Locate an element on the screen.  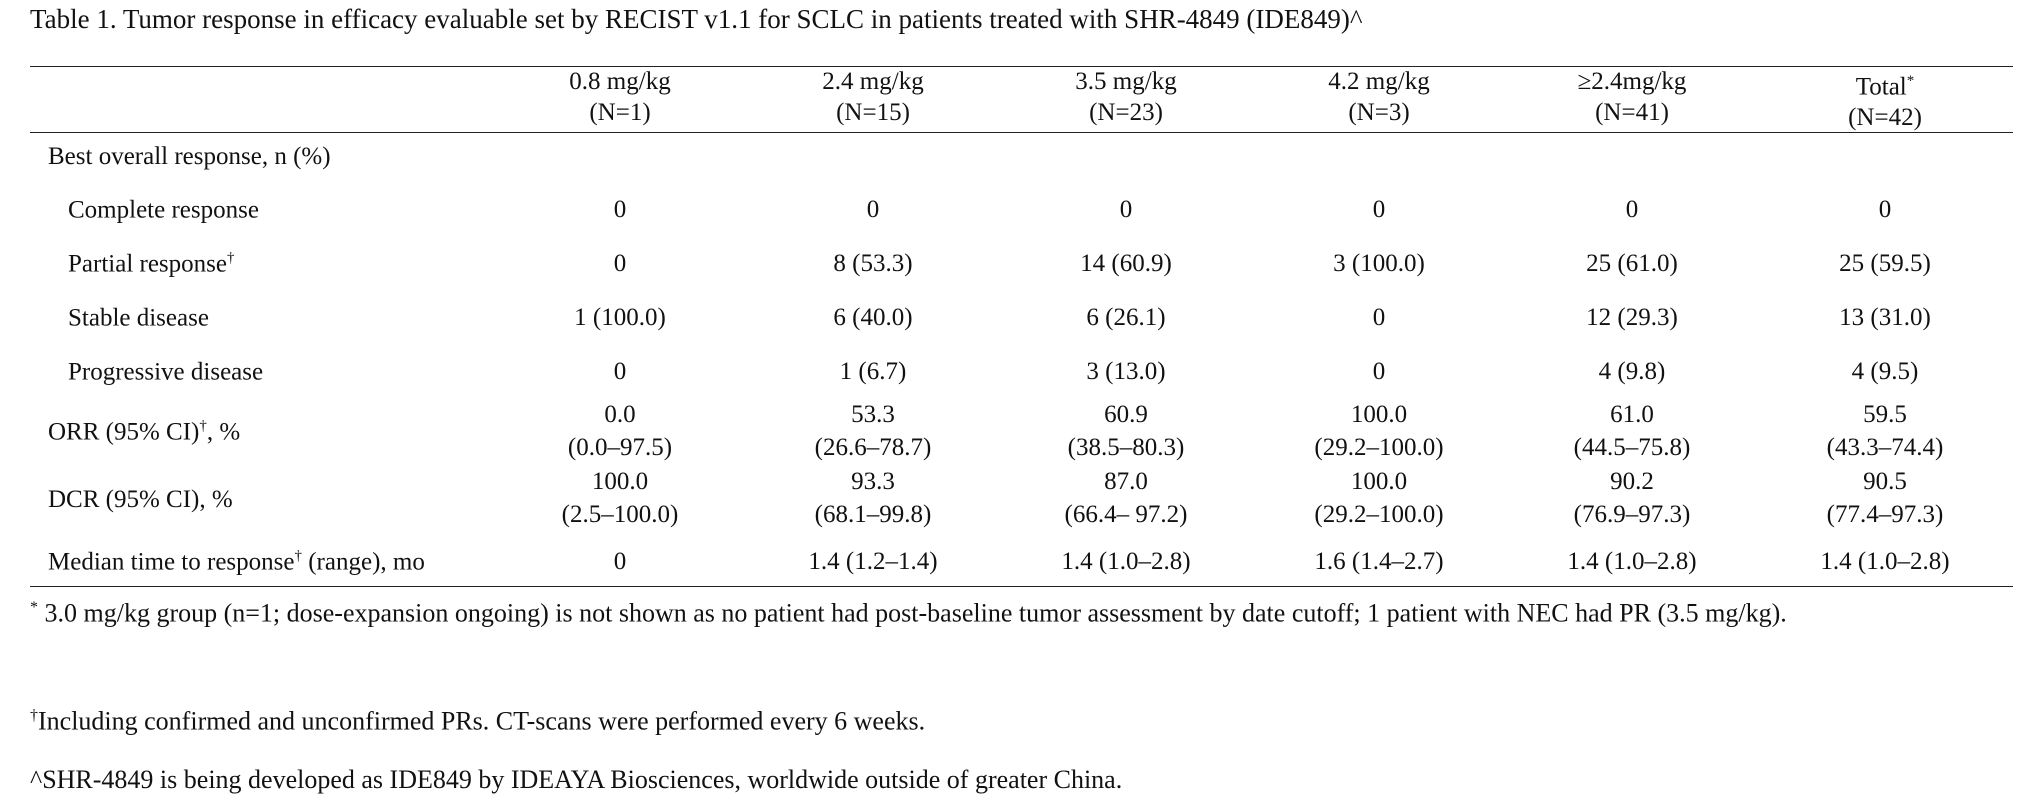
row-label: Stable disease is located at coordinates (138, 318).